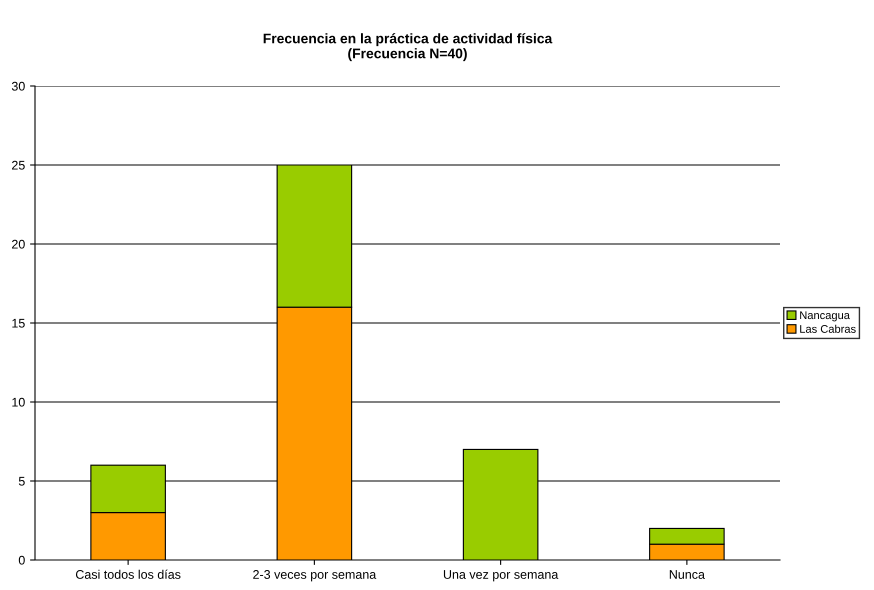 This screenshot has width=874, height=590. Describe the element at coordinates (18, 86) in the screenshot. I see `y-tick-label: 30` at that location.